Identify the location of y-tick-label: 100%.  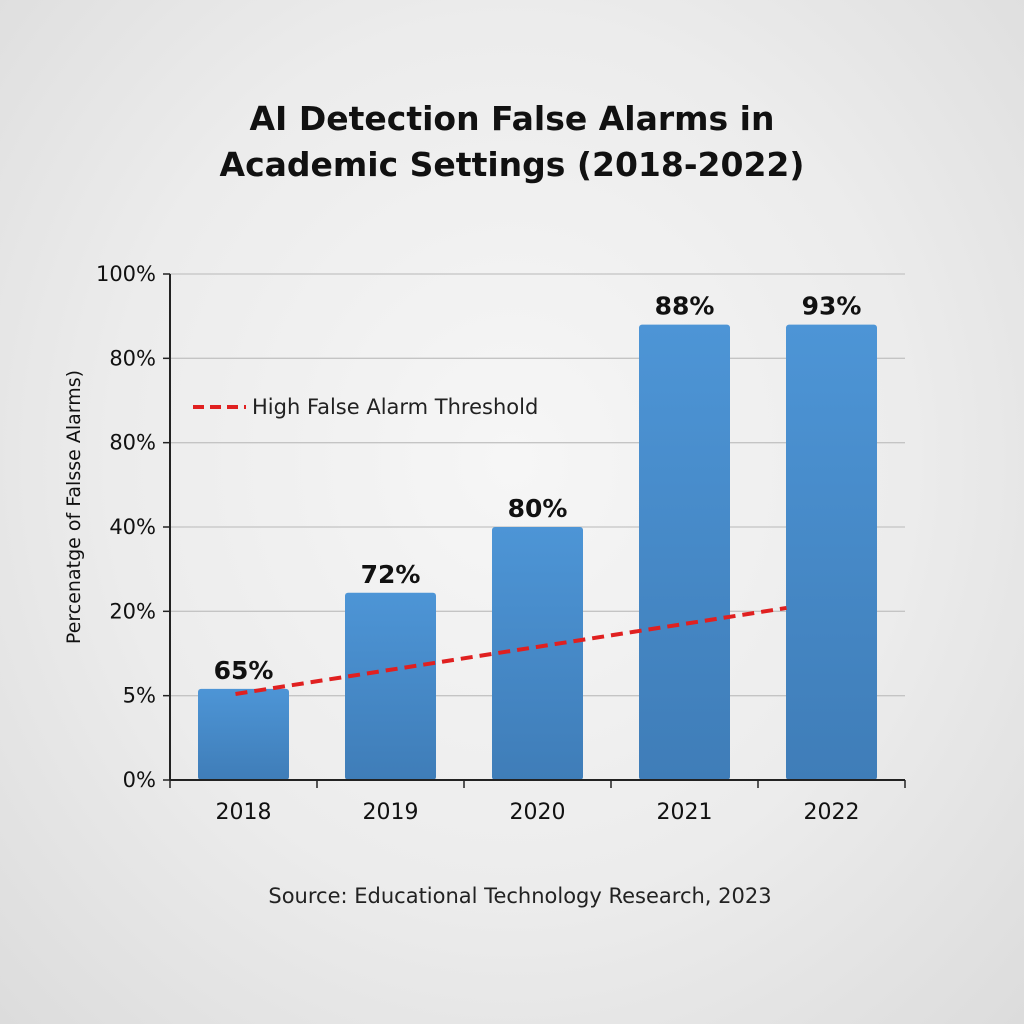
(126, 274).